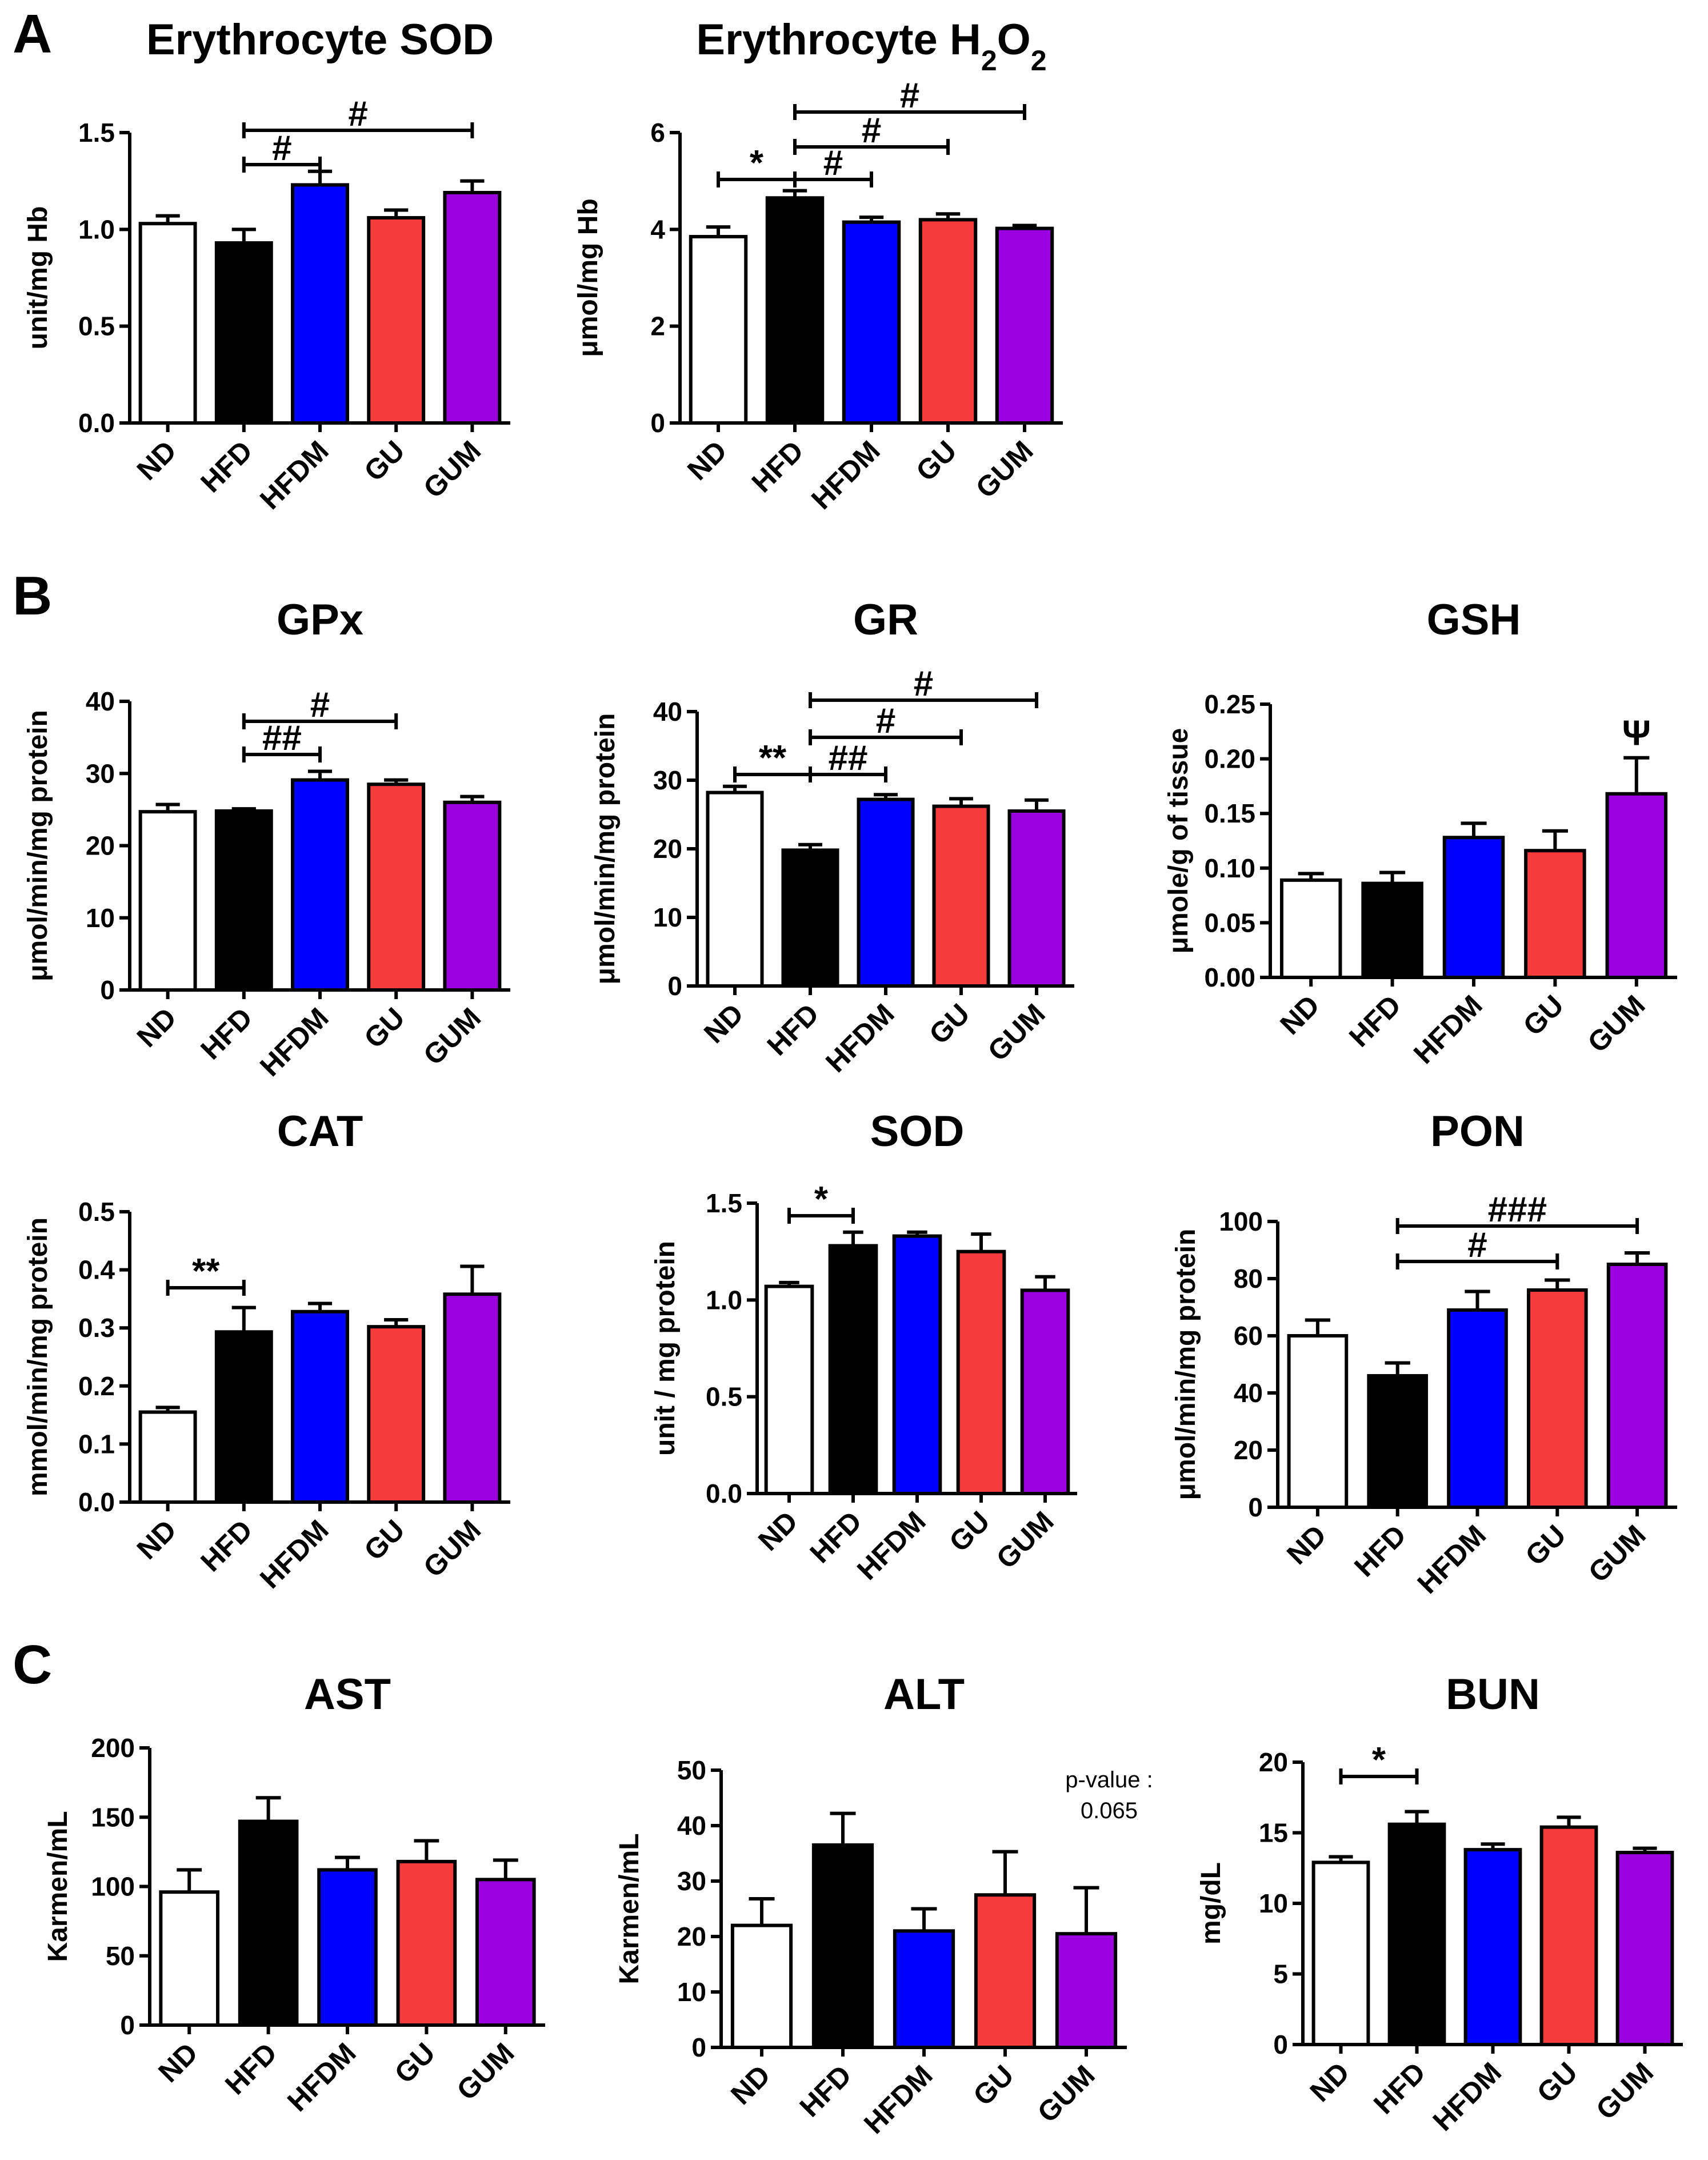 This screenshot has width=1708, height=2160. I want to click on chart-title: SOD, so click(917, 1131).